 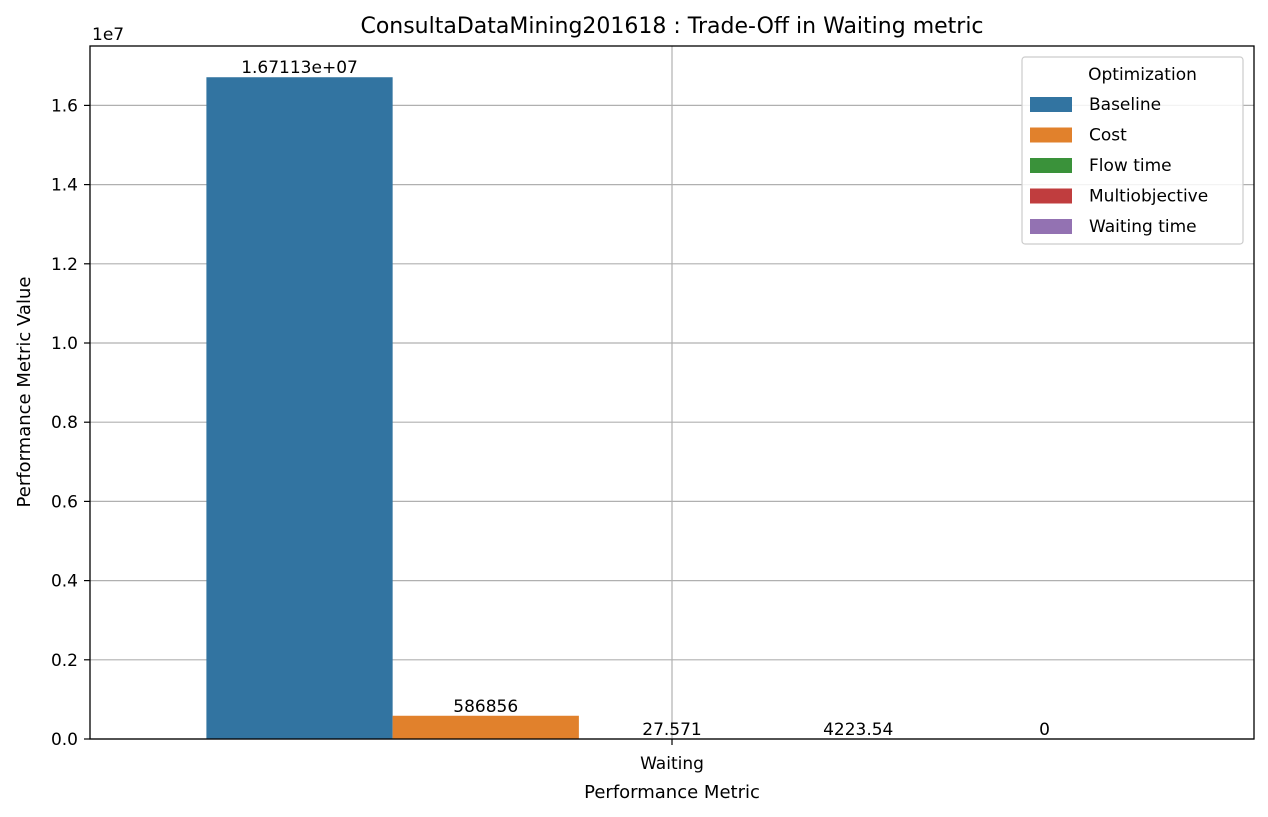 I want to click on y-tick-label: 1.2, so click(x=64, y=265).